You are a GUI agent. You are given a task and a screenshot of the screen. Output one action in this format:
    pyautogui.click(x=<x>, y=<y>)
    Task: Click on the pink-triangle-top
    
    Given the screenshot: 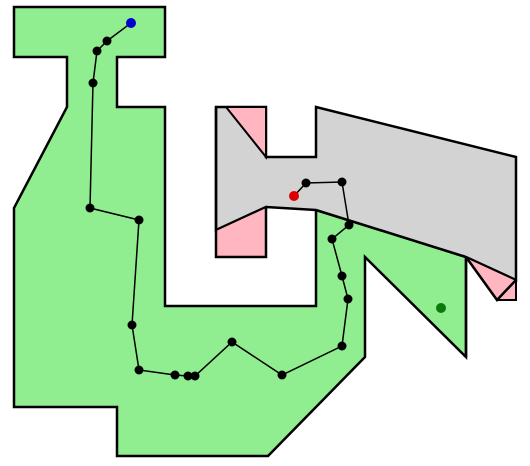 What is the action you would take?
    pyautogui.click(x=245, y=133)
    